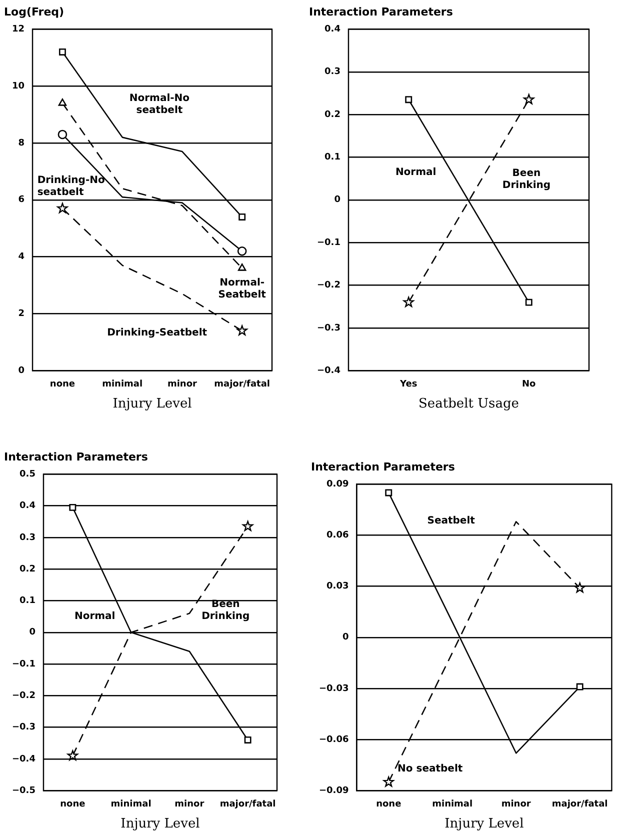 The image size is (617, 840). What do you see at coordinates (337, 535) in the screenshot?
I see `y-tick-label: 0.06` at bounding box center [337, 535].